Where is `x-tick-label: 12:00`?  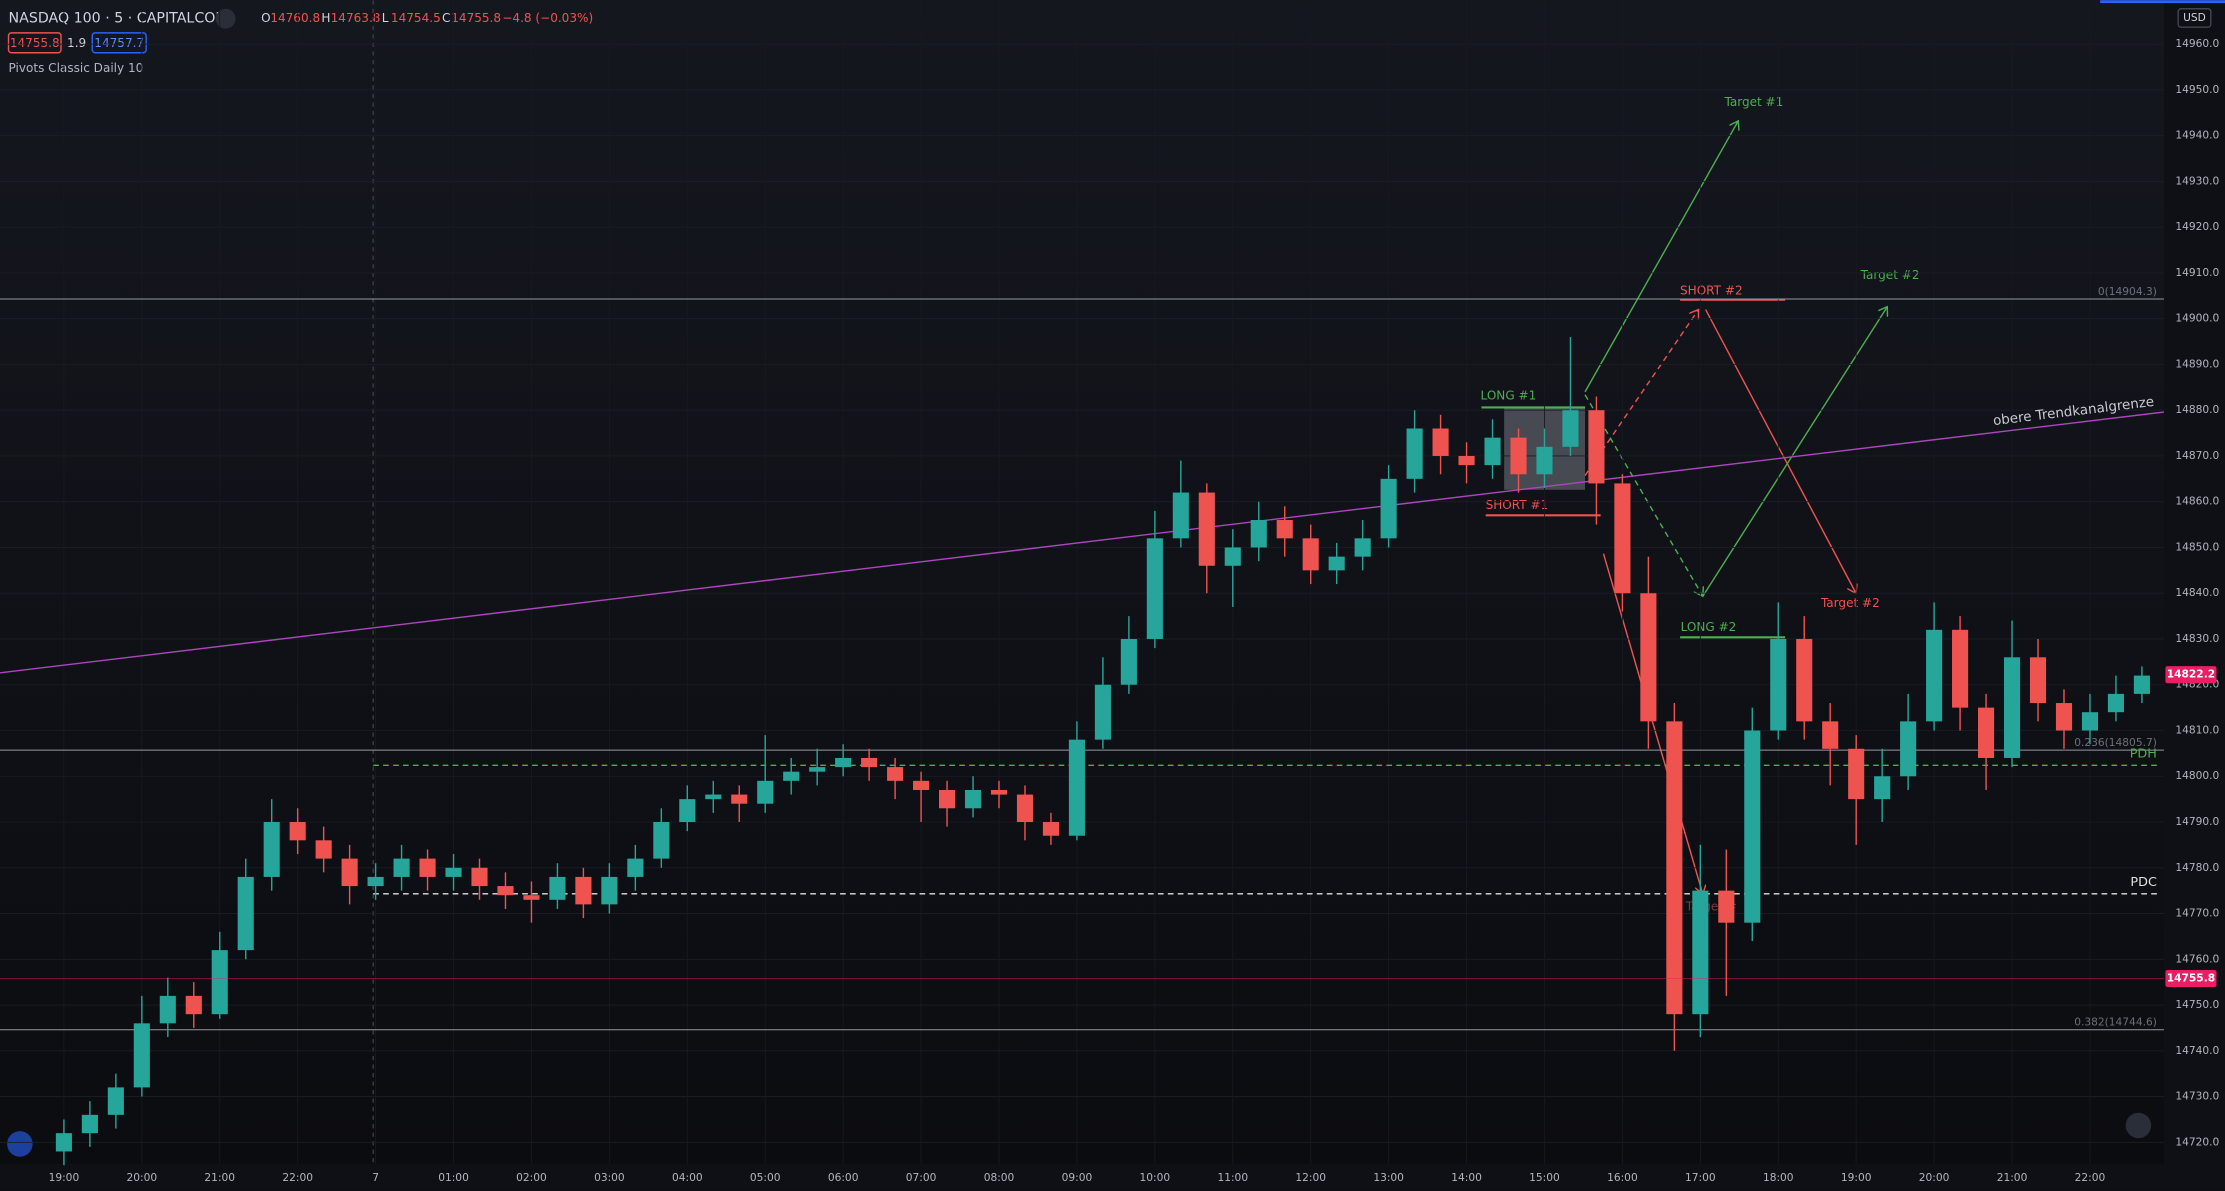
x-tick-label: 12:00 is located at coordinates (1310, 1177).